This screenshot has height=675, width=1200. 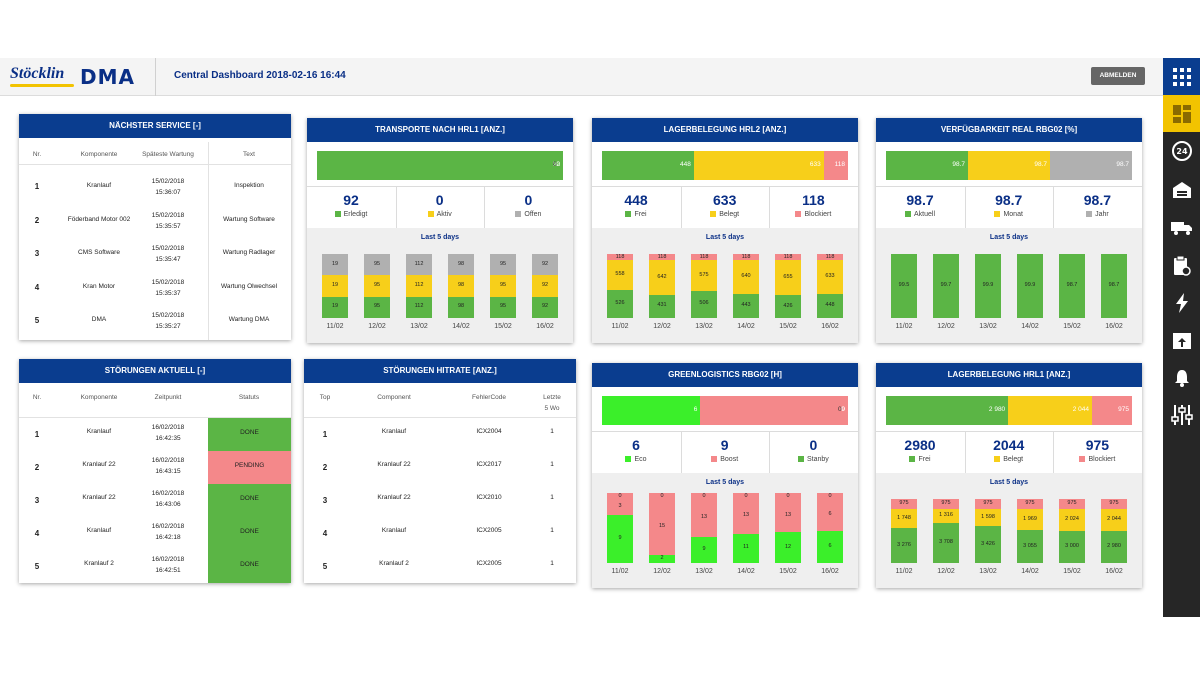 I want to click on sidebar-item-transport, so click(x=1181, y=227).